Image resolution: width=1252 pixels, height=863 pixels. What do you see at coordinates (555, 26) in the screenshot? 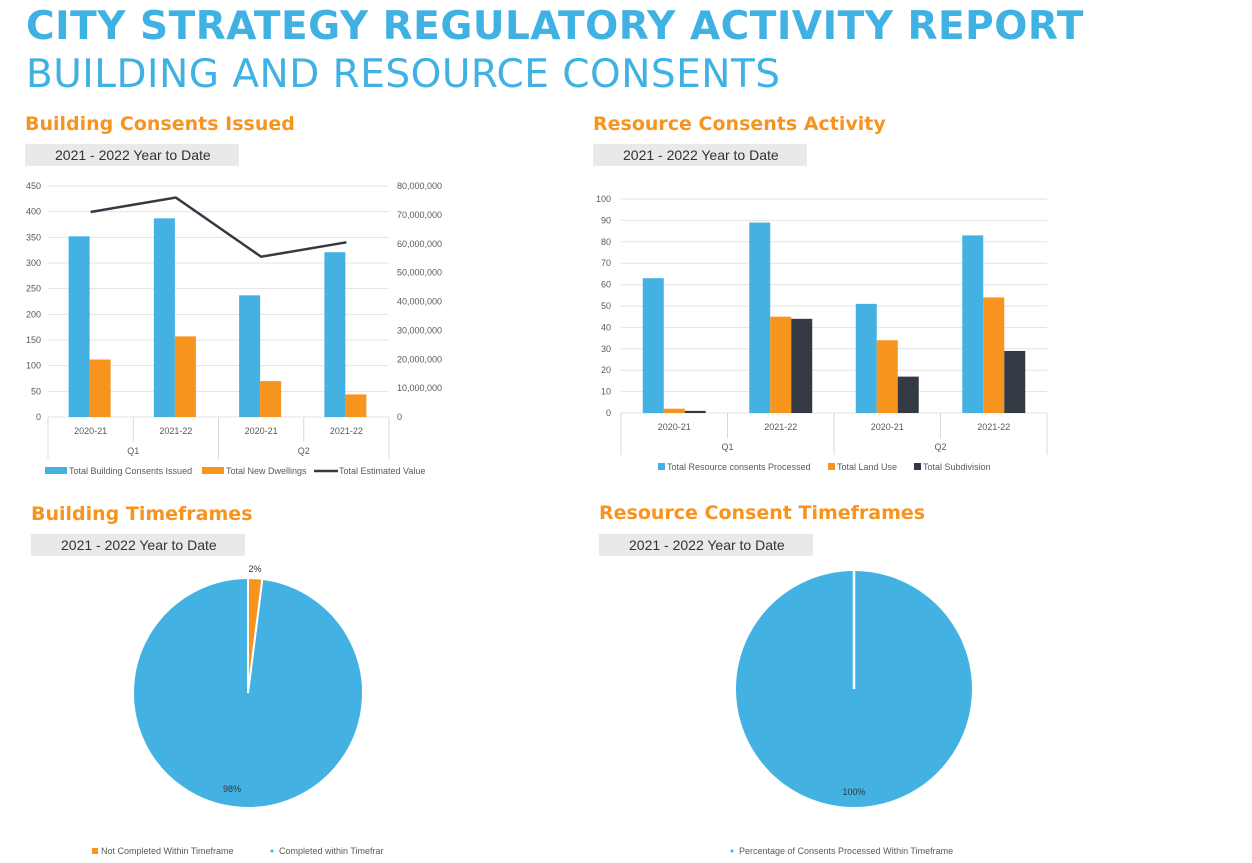
I see `report-title: CITY STRATEGY REGULATORY ACTIVITY REPORT` at bounding box center [555, 26].